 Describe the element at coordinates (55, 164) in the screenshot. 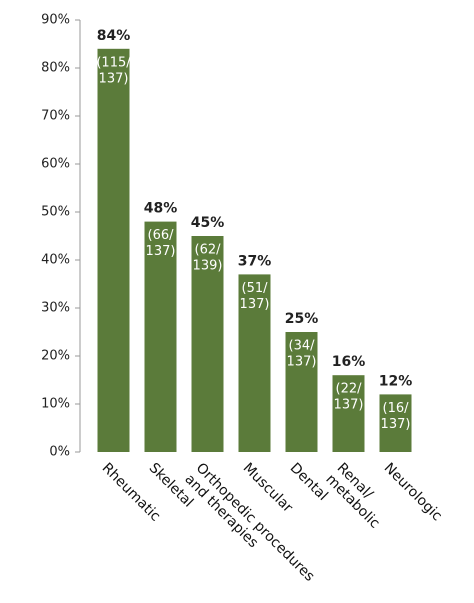

I see `y-tick-label: 60%` at that location.